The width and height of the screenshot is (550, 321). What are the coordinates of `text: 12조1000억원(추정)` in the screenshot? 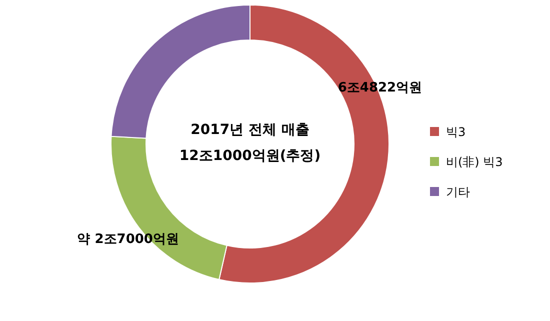 It's located at (250, 156).